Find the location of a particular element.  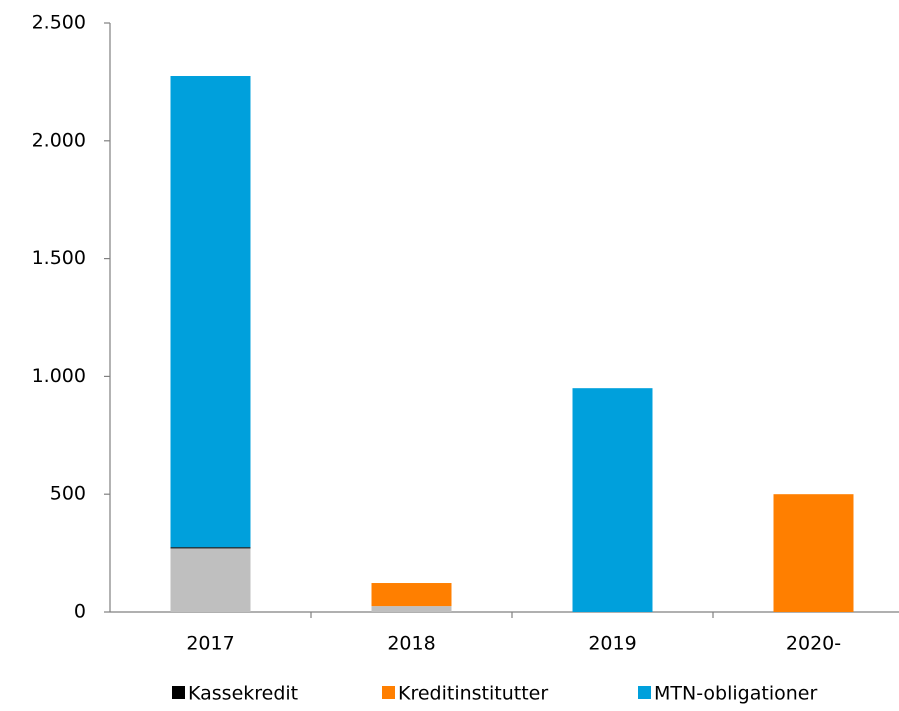

legend-label: MTN-obligationer is located at coordinates (735, 694).